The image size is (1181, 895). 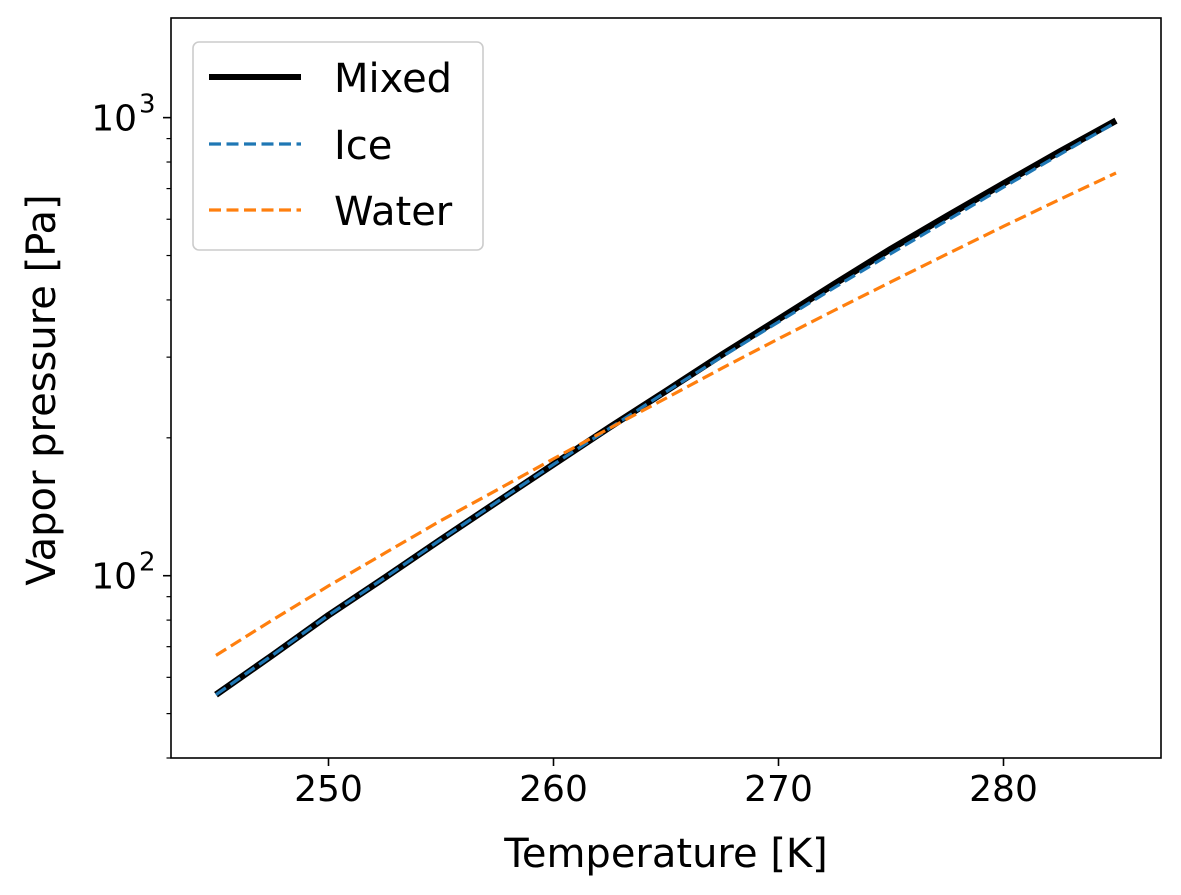 What do you see at coordinates (665, 854) in the screenshot?
I see `x-axis-label: Temperature [K]` at bounding box center [665, 854].